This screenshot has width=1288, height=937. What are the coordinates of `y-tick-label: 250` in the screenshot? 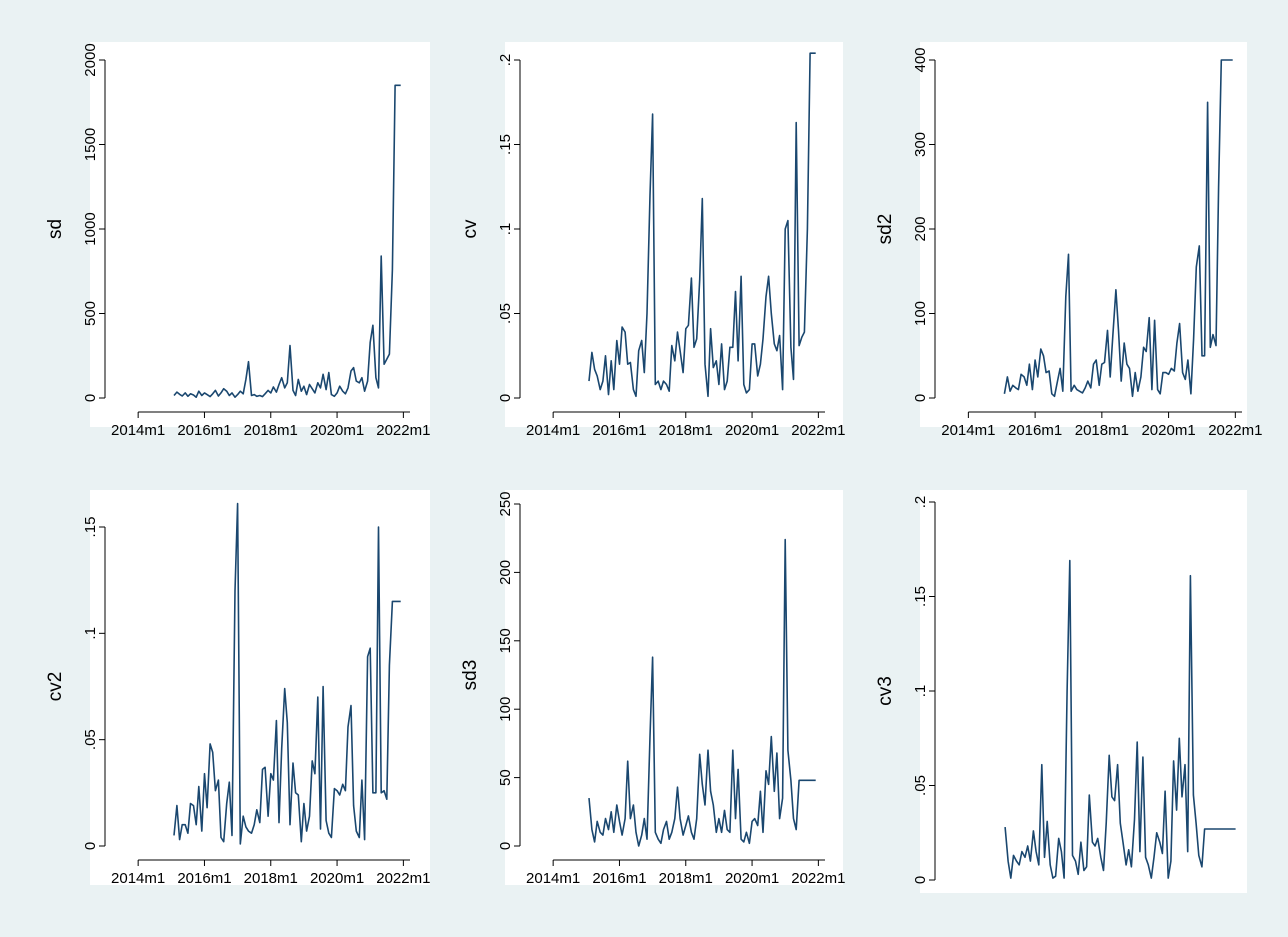 It's located at (505, 503).